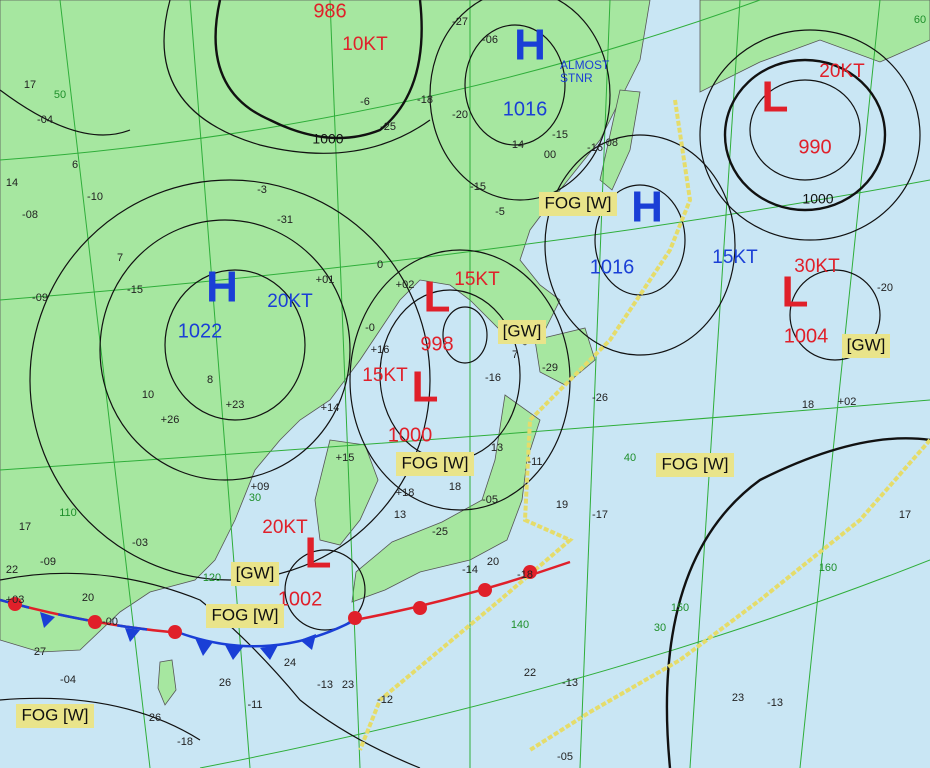 Image resolution: width=930 pixels, height=768 pixels. What do you see at coordinates (410, 435) in the screenshot?
I see `central-pressure: 1000` at bounding box center [410, 435].